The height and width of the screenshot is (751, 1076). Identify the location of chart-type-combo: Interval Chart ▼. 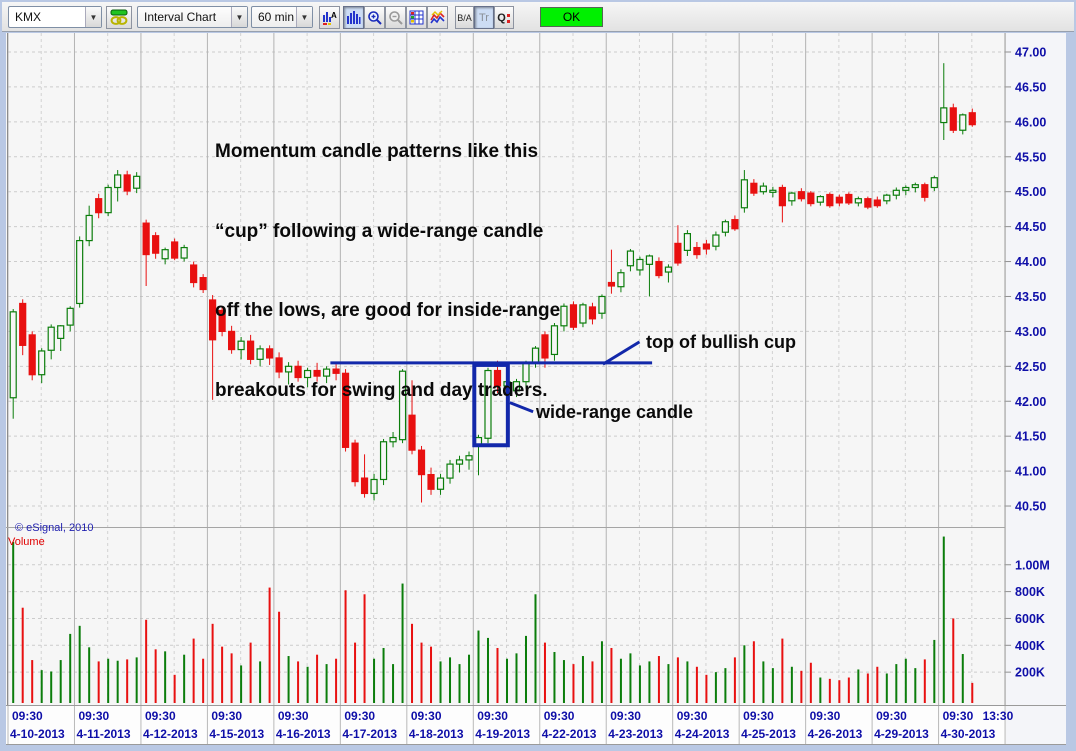
(192, 17).